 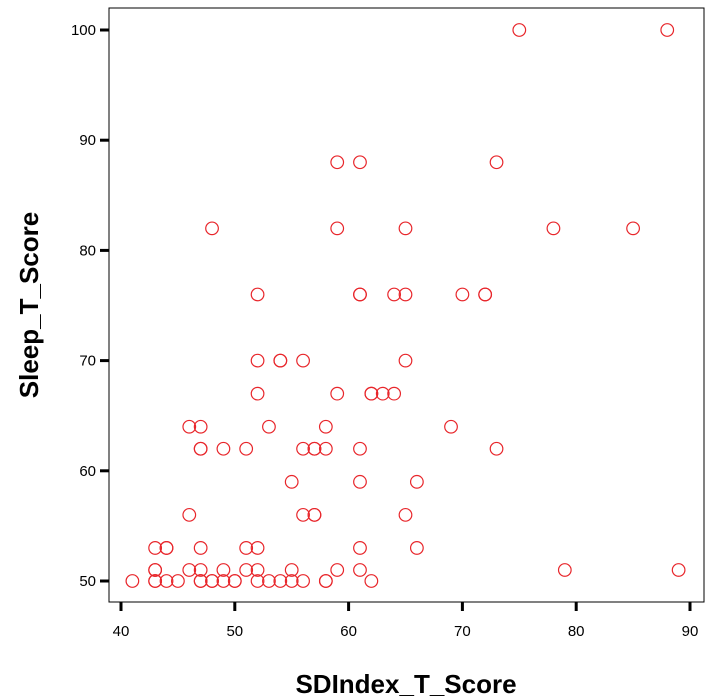 I want to click on x-tick-label: 80, so click(x=576, y=631).